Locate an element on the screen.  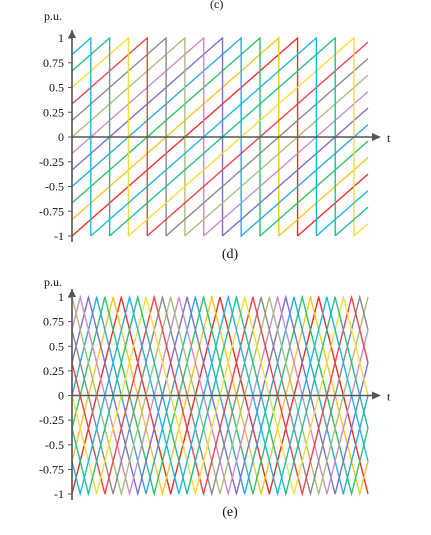
x-axis-label-e: t is located at coordinates (389, 397).